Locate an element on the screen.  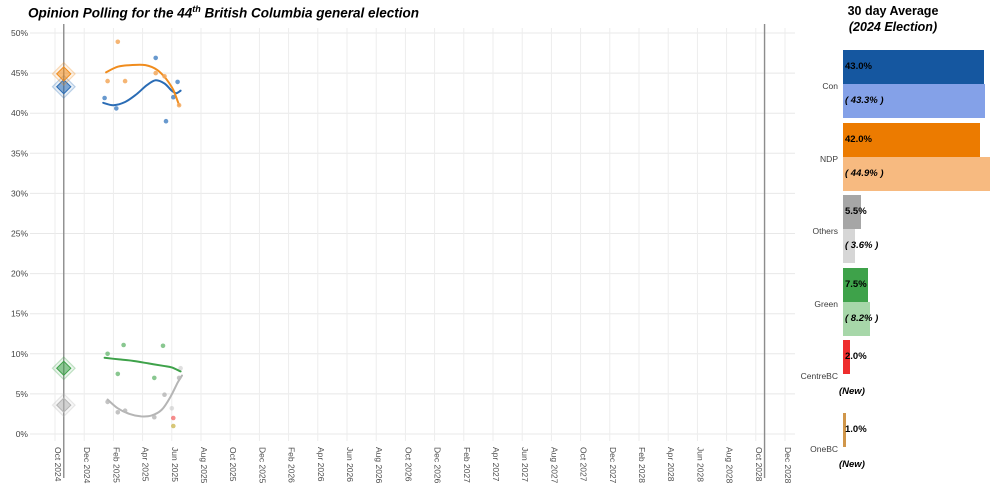
x-tick-label: Aug 2027 is located at coordinates (554, 465).